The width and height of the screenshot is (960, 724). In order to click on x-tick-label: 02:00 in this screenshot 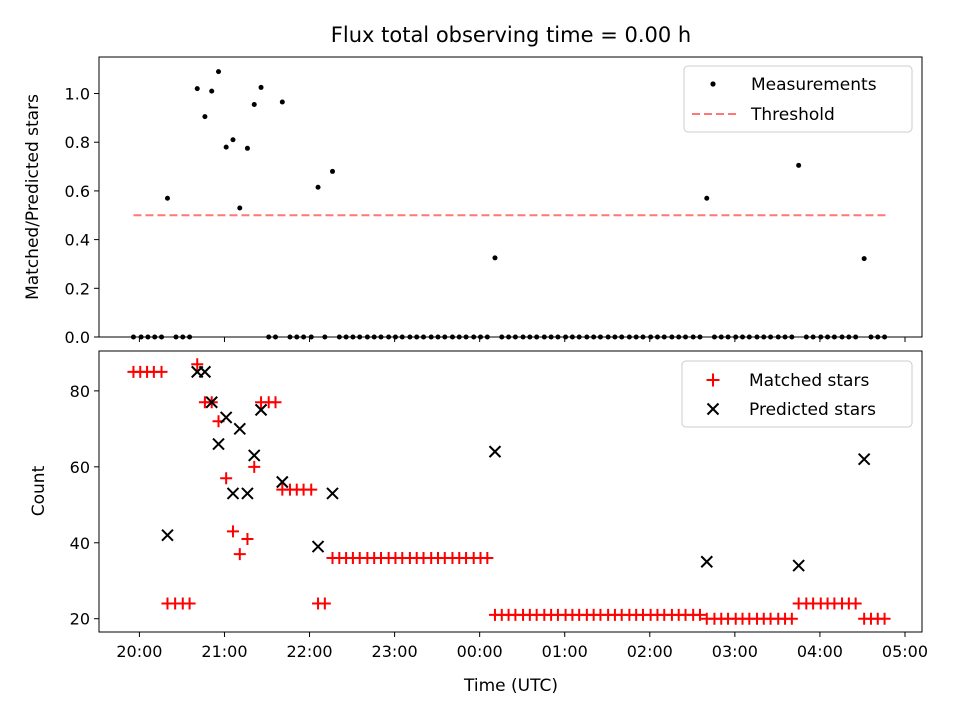, I will do `click(650, 651)`.